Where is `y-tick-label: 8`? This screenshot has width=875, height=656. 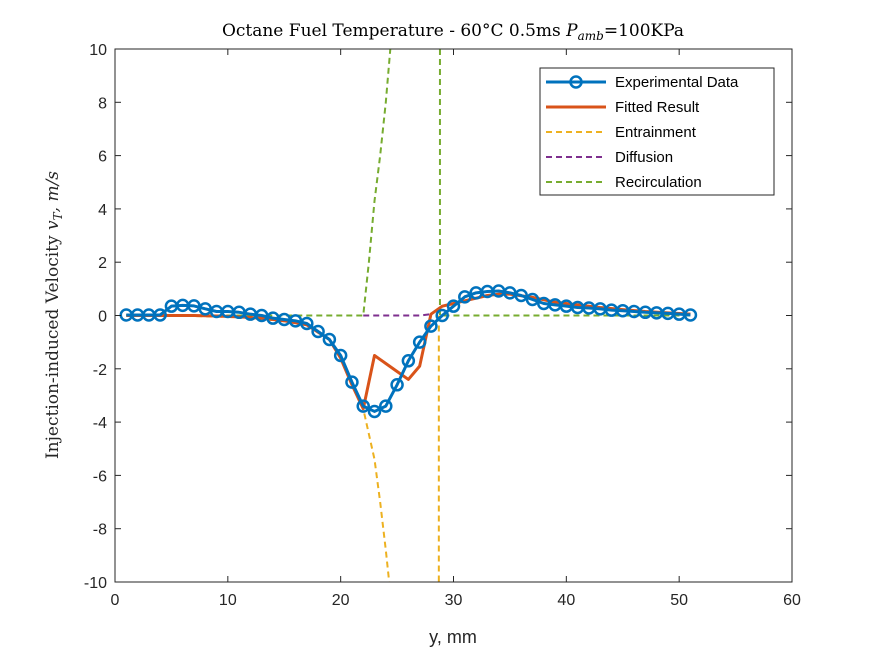
y-tick-label: 8 is located at coordinates (102, 103).